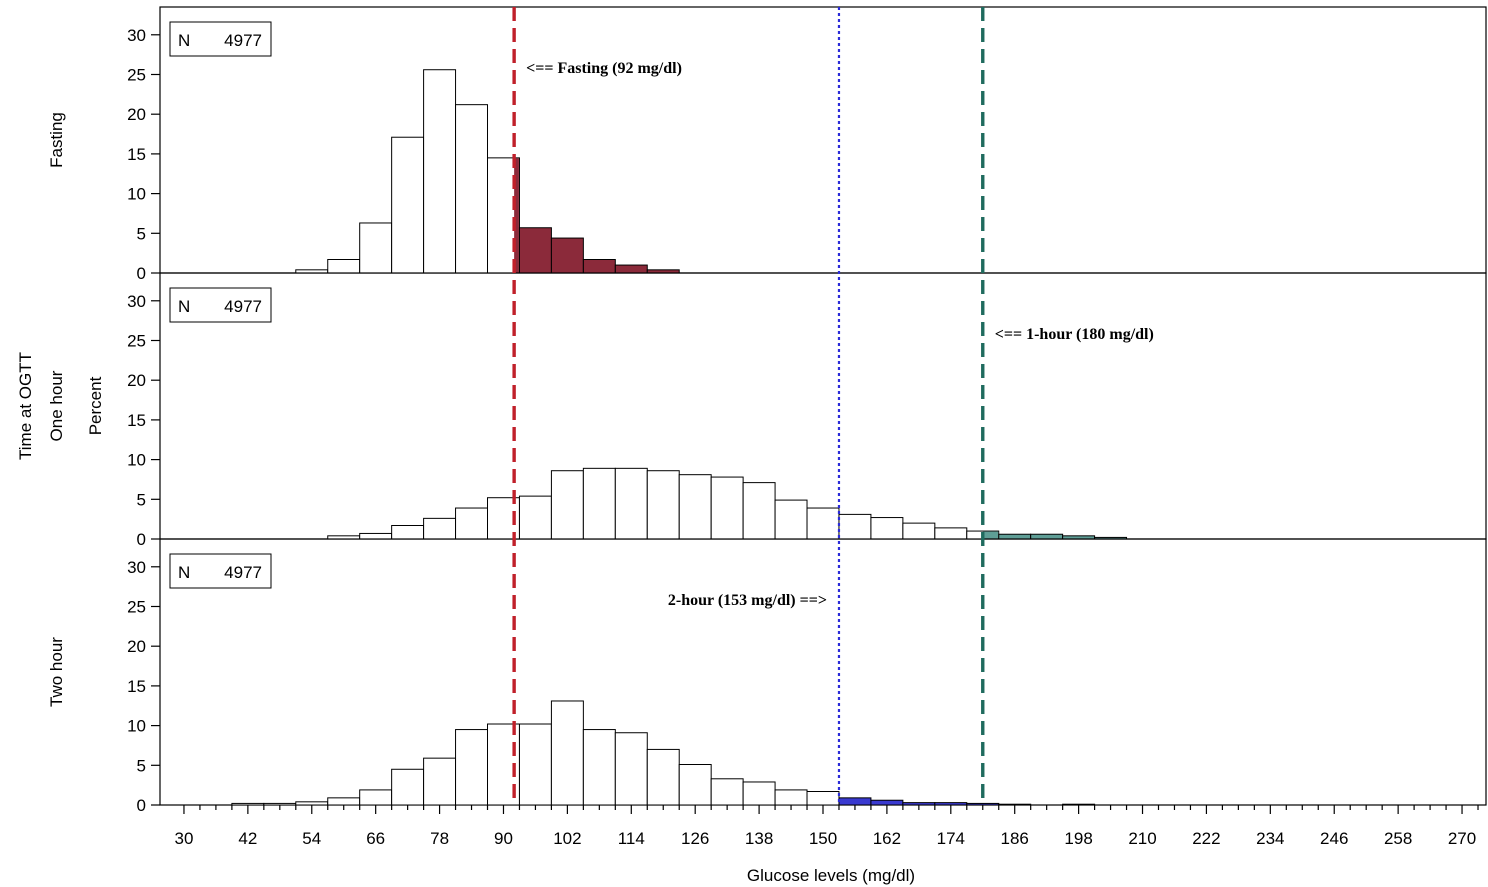  Describe the element at coordinates (567, 838) in the screenshot. I see `x-tick-label: 102` at that location.